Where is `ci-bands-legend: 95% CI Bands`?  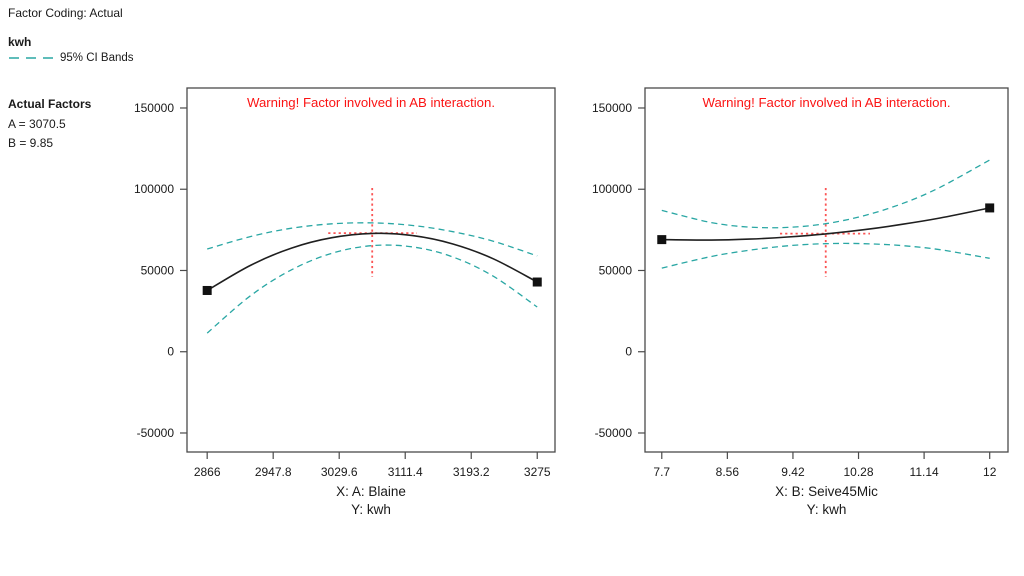
ci-bands-legend: 95% CI Bands is located at coordinates (71, 58).